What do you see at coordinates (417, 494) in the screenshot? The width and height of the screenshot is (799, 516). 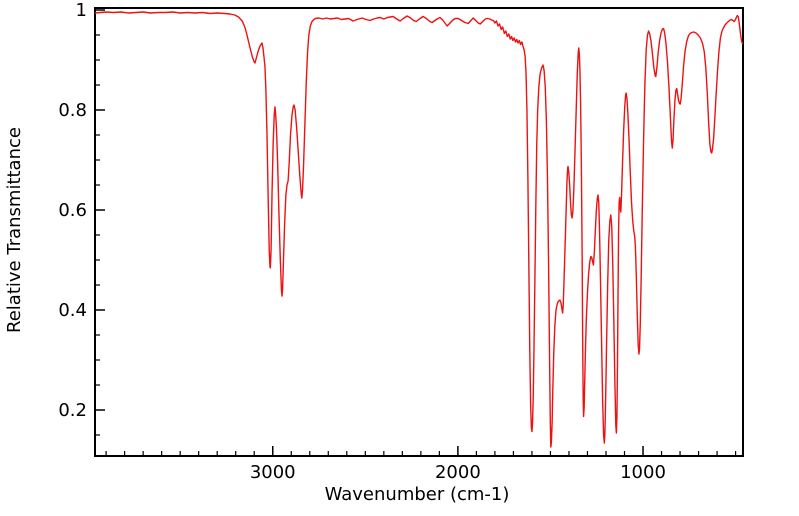 I see `x-axis-label: Wavenumber (cm-1)` at bounding box center [417, 494].